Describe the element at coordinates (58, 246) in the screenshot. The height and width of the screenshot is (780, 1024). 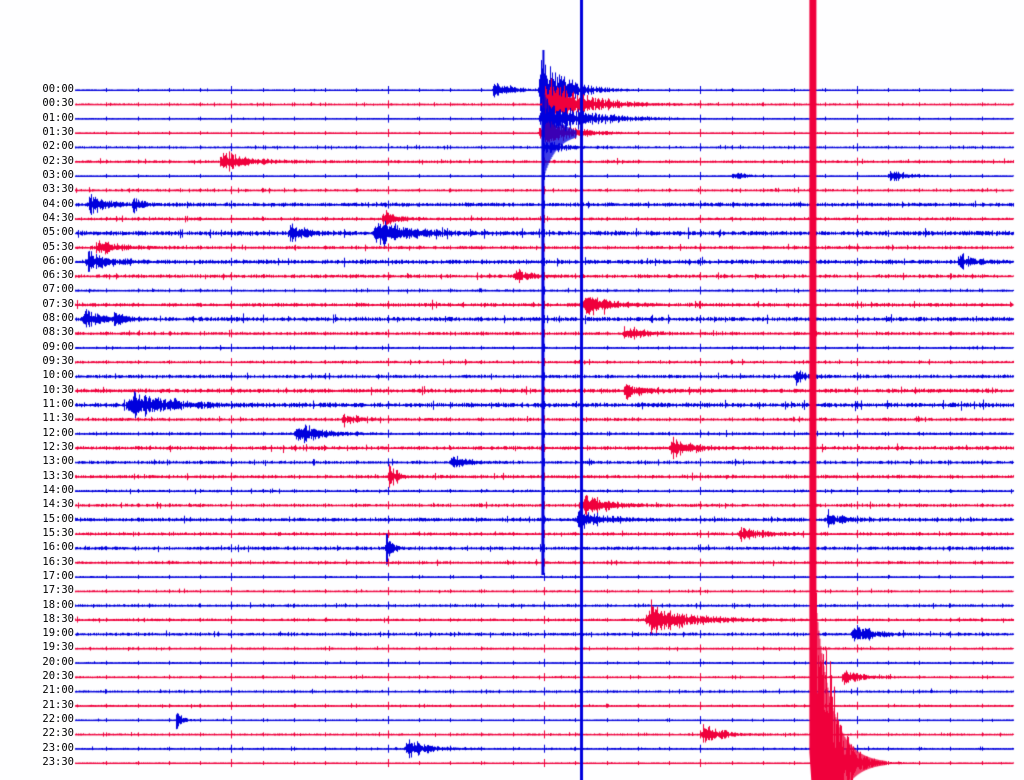
I see `time-label-0530: 05:30` at that location.